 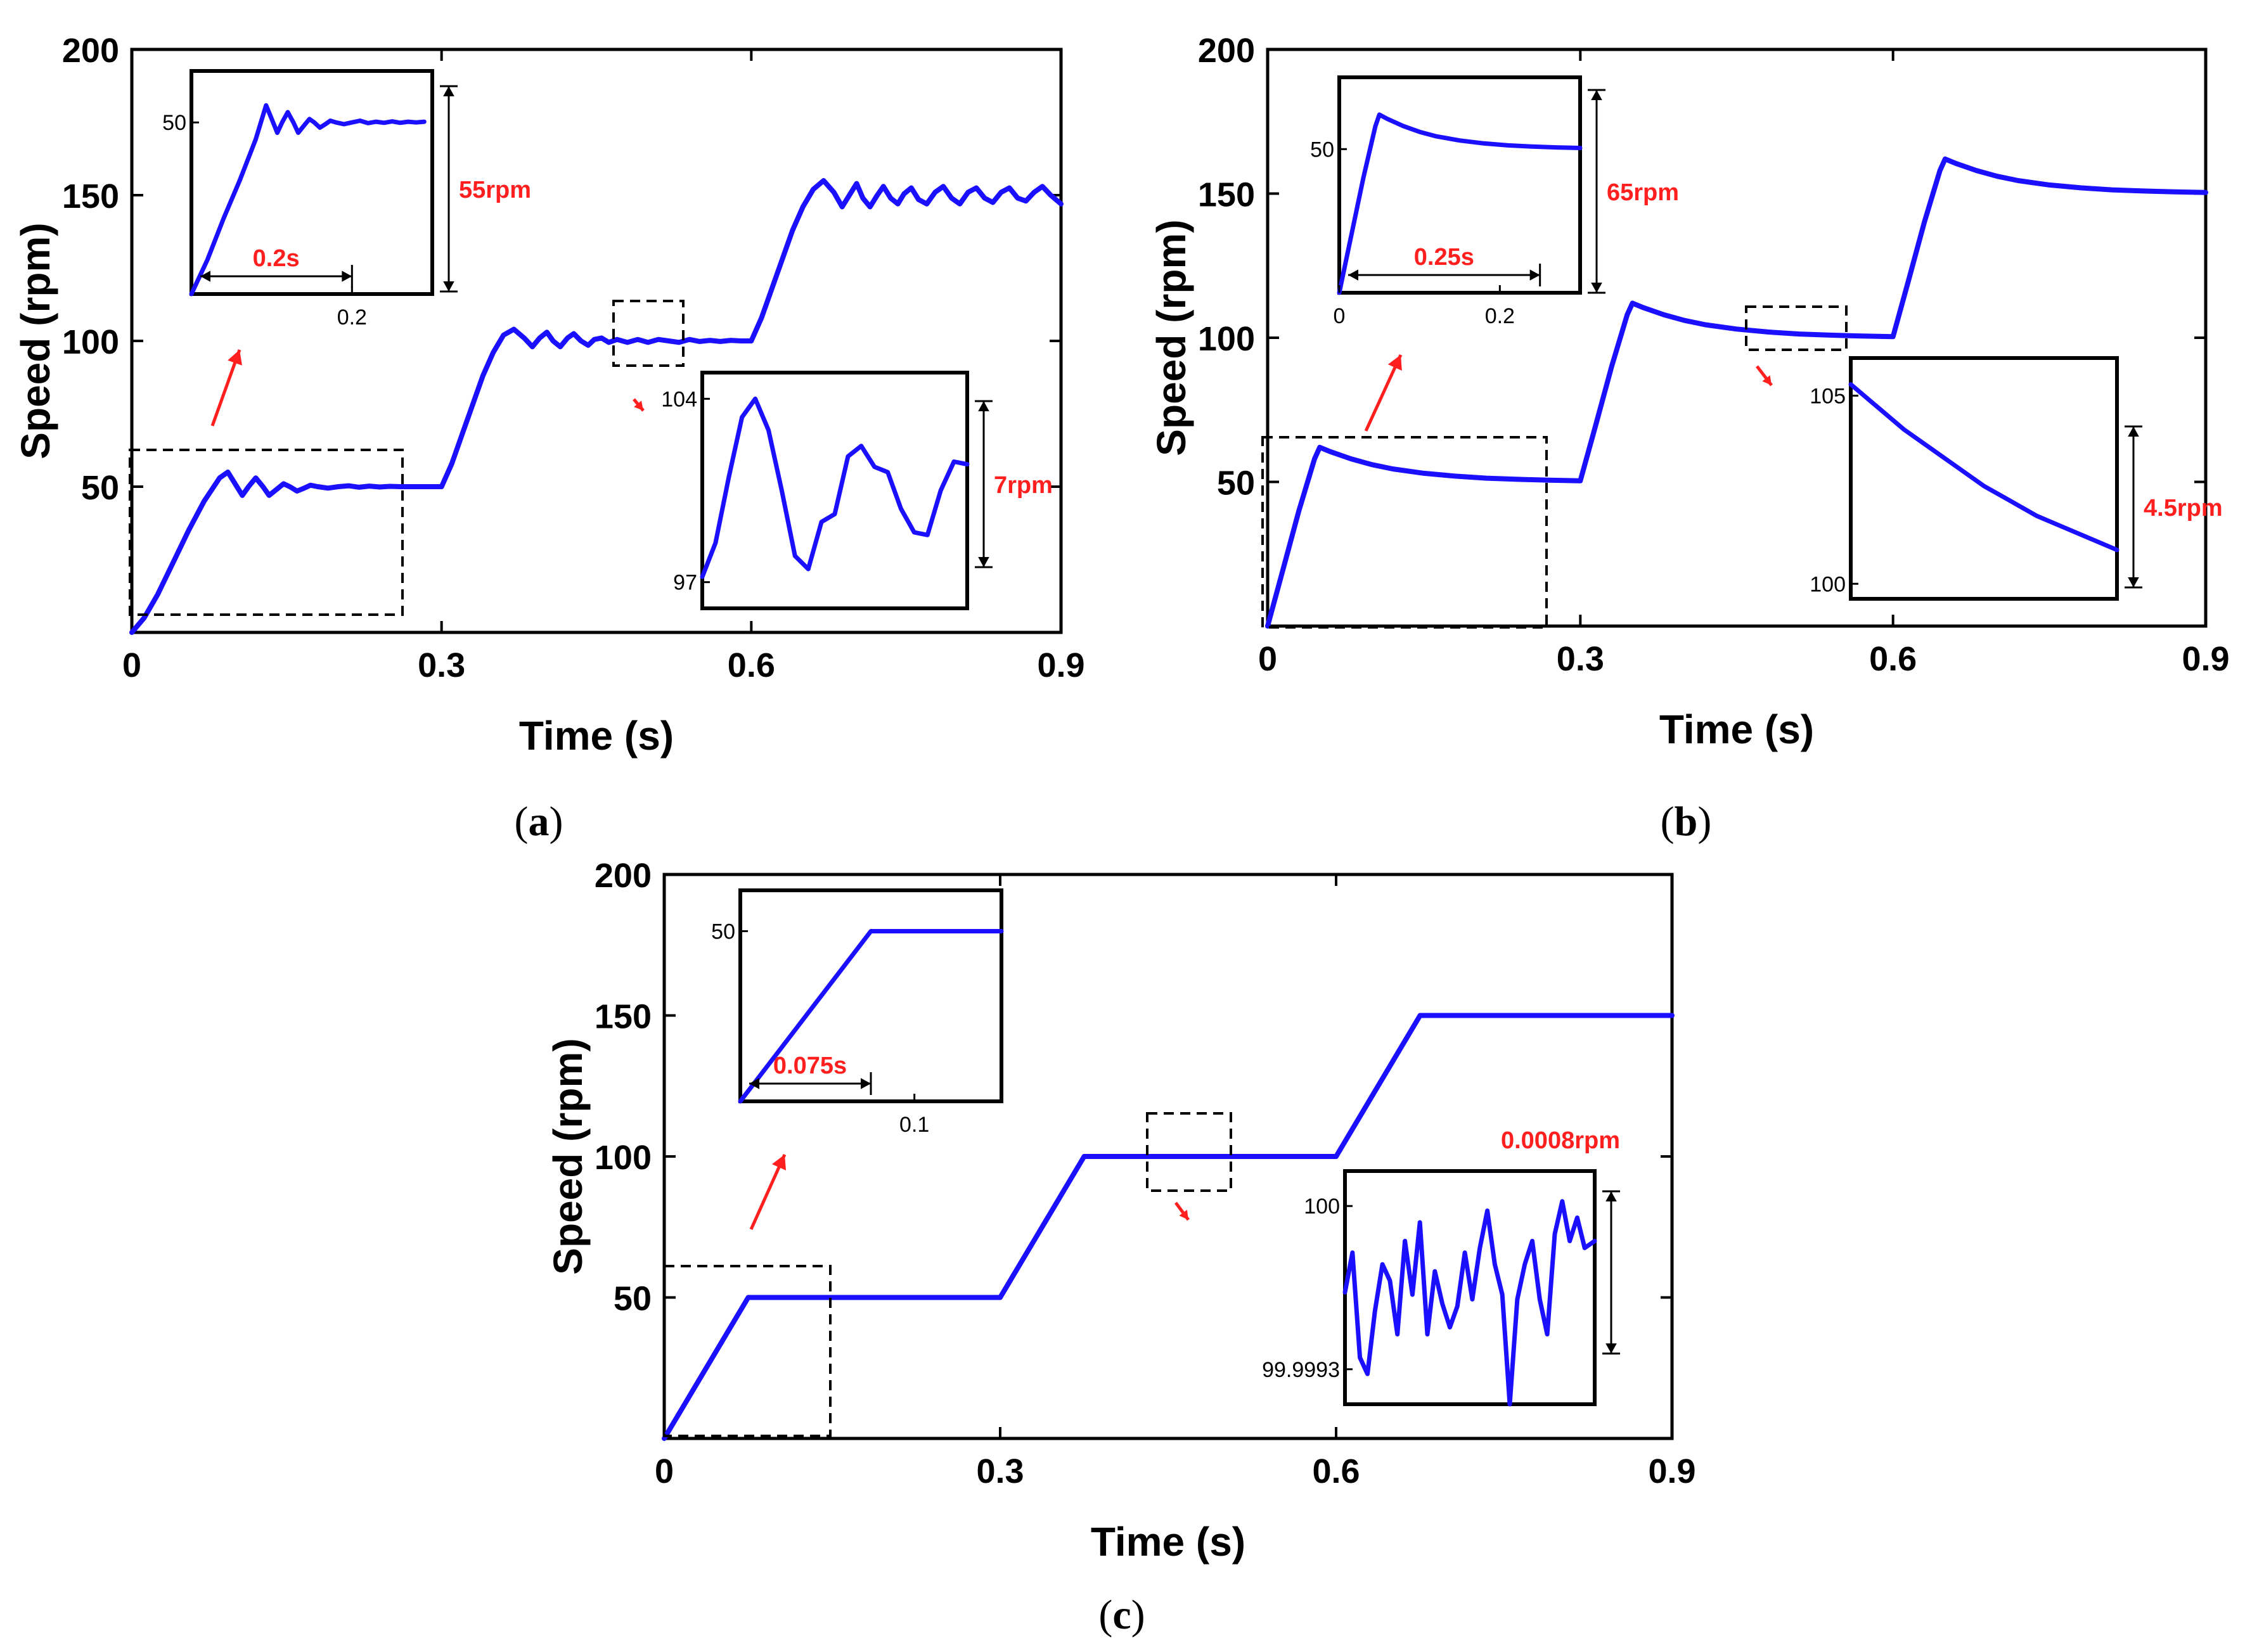 I want to click on panel-caption: (c), so click(x=1121, y=1615).